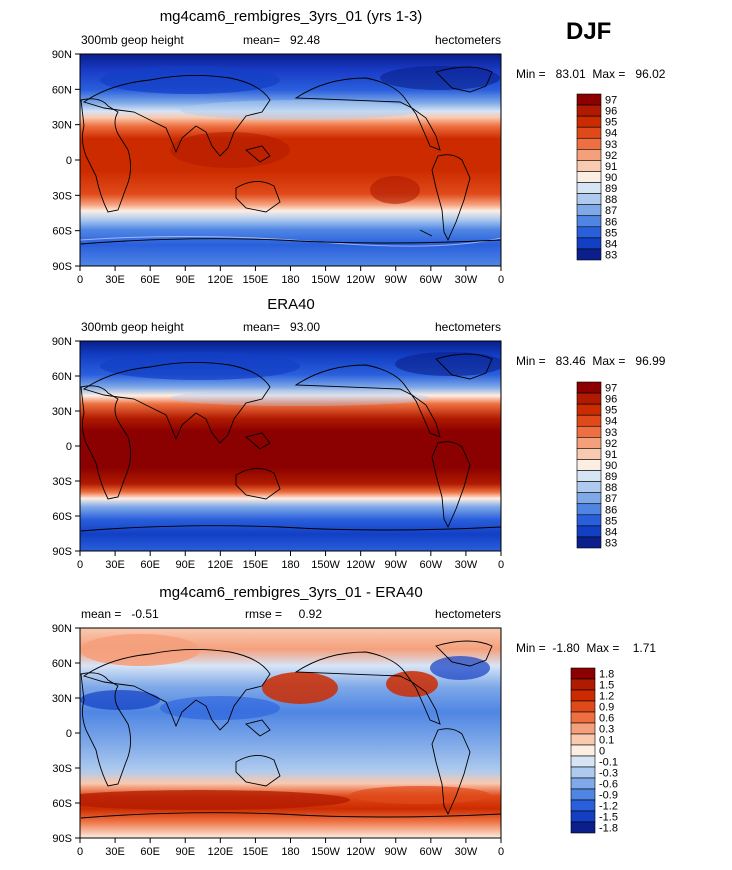 Image resolution: width=732 pixels, height=870 pixels. I want to click on colorbar-label: 88, so click(611, 488).